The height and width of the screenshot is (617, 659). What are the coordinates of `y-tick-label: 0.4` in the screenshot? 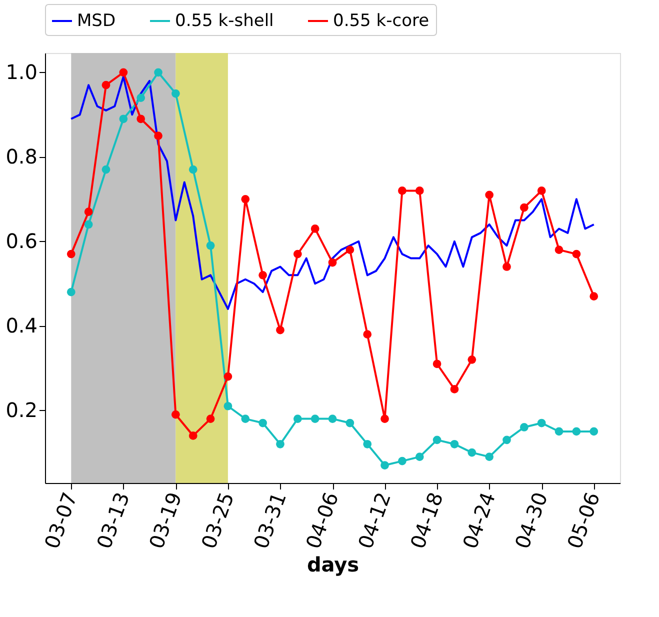 It's located at (22, 325).